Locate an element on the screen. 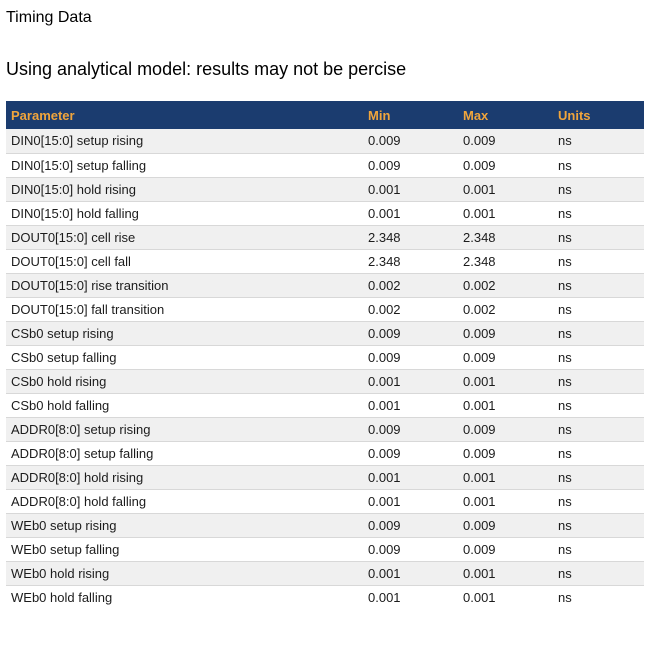 Image resolution: width=650 pixels, height=646 pixels. table-row: CSb0 setup falling 0.009 0.009 ns is located at coordinates (325, 357).